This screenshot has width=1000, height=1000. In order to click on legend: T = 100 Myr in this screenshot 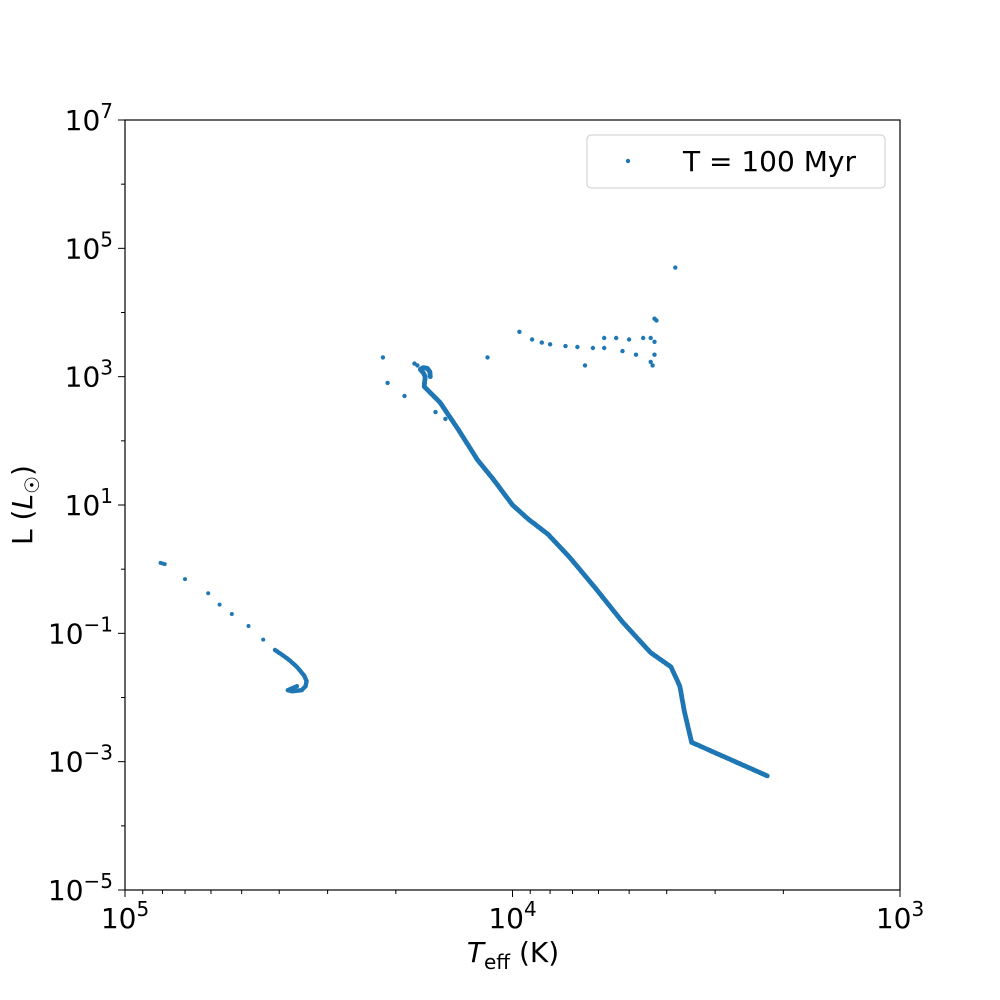, I will do `click(736, 161)`.